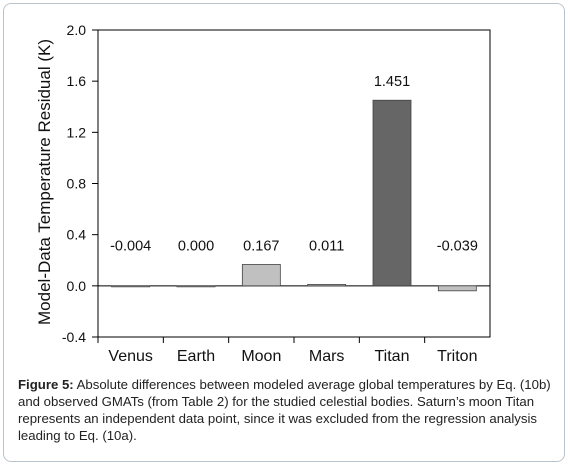 The image size is (570, 467). Describe the element at coordinates (392, 82) in the screenshot. I see `data-label: 1.451` at that location.